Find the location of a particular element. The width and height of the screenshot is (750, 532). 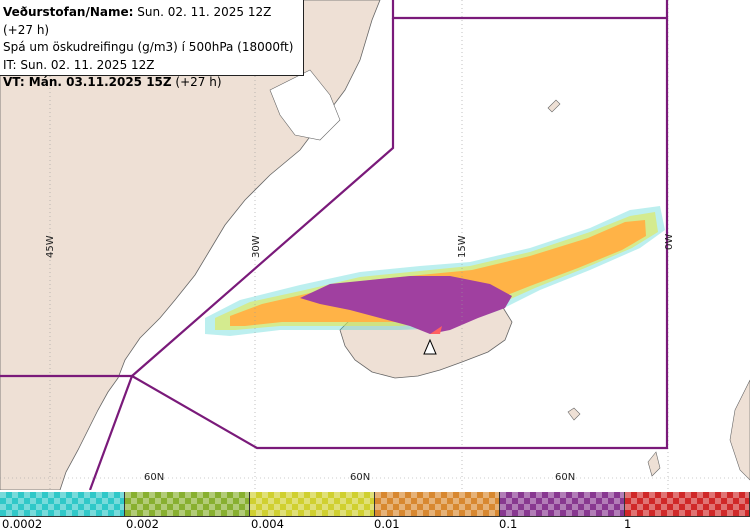

legend-tick-2: 0.004 is located at coordinates (267, 524).